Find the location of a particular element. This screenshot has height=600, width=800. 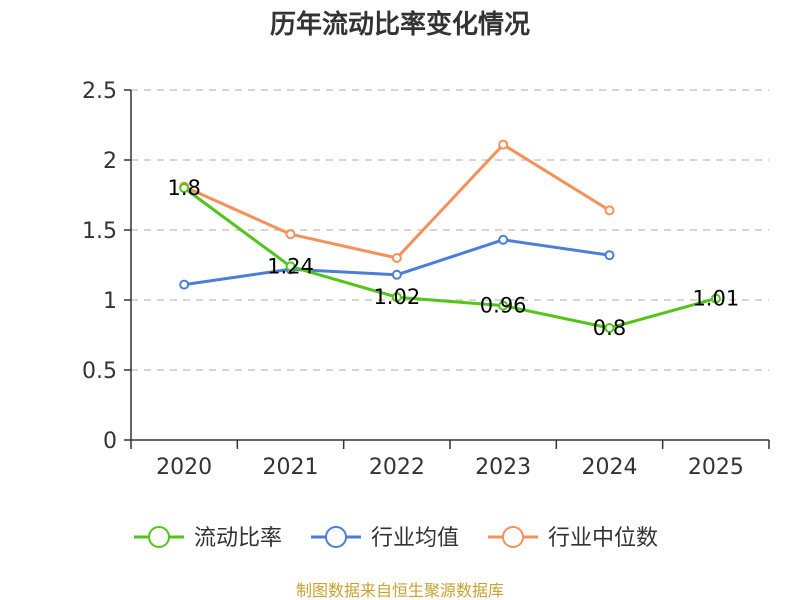

data-label: 1.24 is located at coordinates (290, 266).